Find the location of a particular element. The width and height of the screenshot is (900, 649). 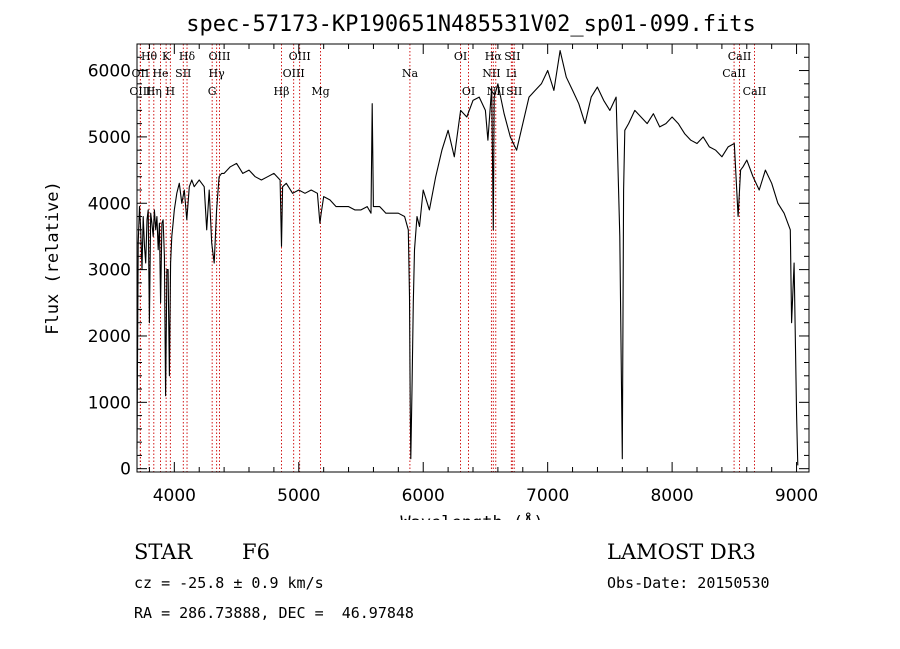

y-tick-label: 5000 is located at coordinates (109, 138).